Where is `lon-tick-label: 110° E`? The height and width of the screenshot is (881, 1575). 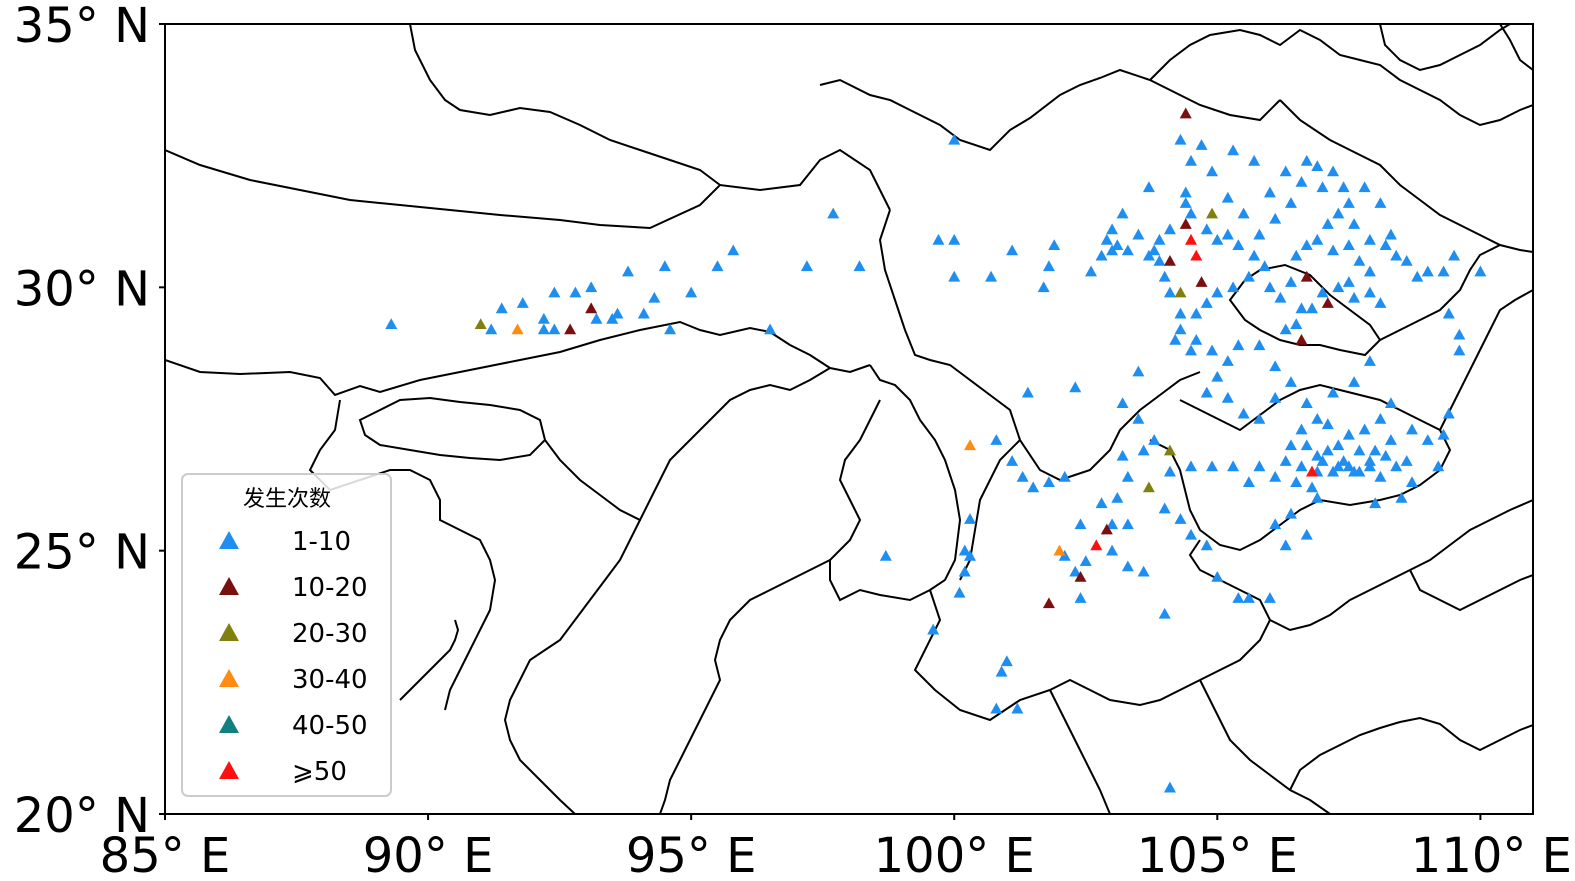 lon-tick-label: 110° E is located at coordinates (1491, 854).